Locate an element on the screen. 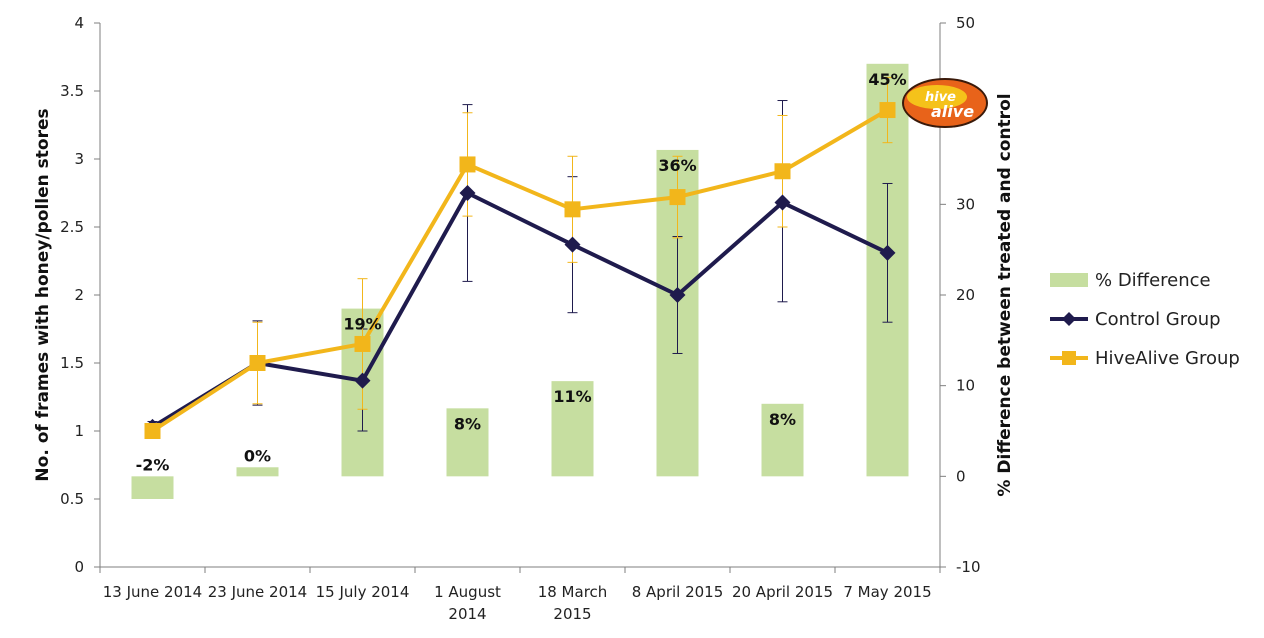 Image resolution: width=1264 pixels, height=638 pixels. y-tick-label-6: 3 is located at coordinates (79, 159).